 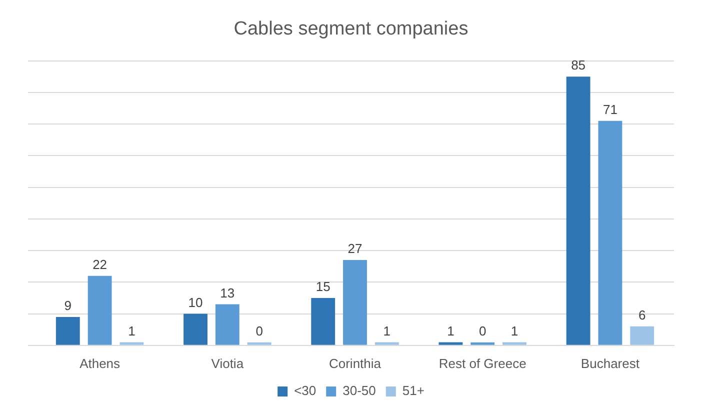 What do you see at coordinates (610, 363) in the screenshot?
I see `x-tick-label: Bucharest` at bounding box center [610, 363].